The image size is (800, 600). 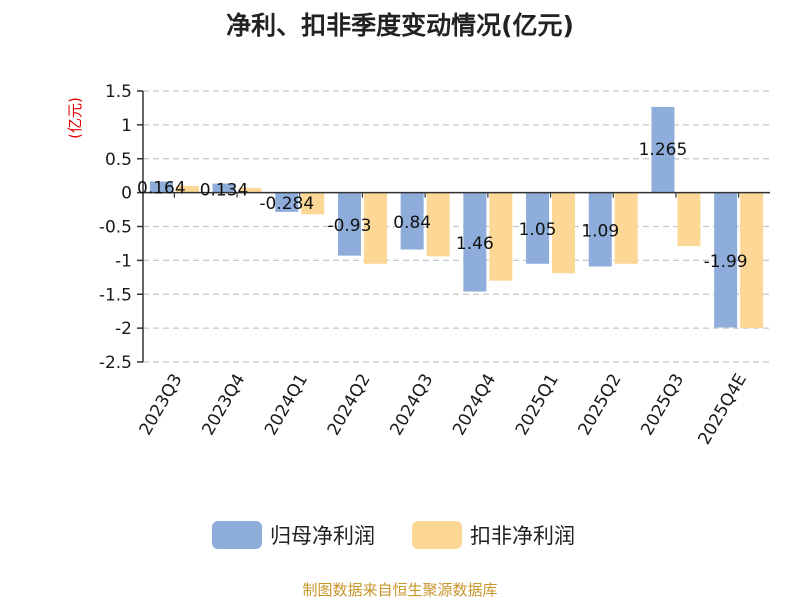 What do you see at coordinates (522, 536) in the screenshot?
I see `legend-label: 扣非净利润` at bounding box center [522, 536].